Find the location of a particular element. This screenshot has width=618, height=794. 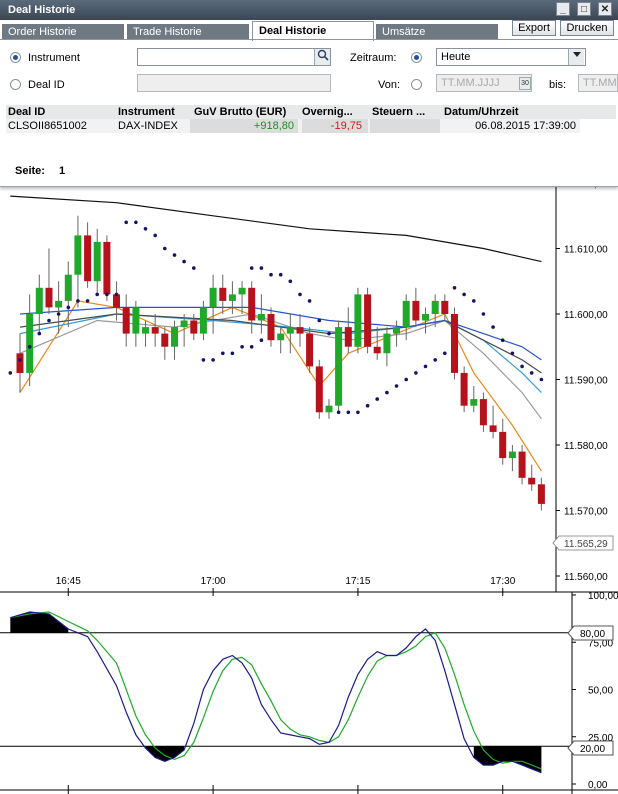

deal-id-radio is located at coordinates (15, 84).